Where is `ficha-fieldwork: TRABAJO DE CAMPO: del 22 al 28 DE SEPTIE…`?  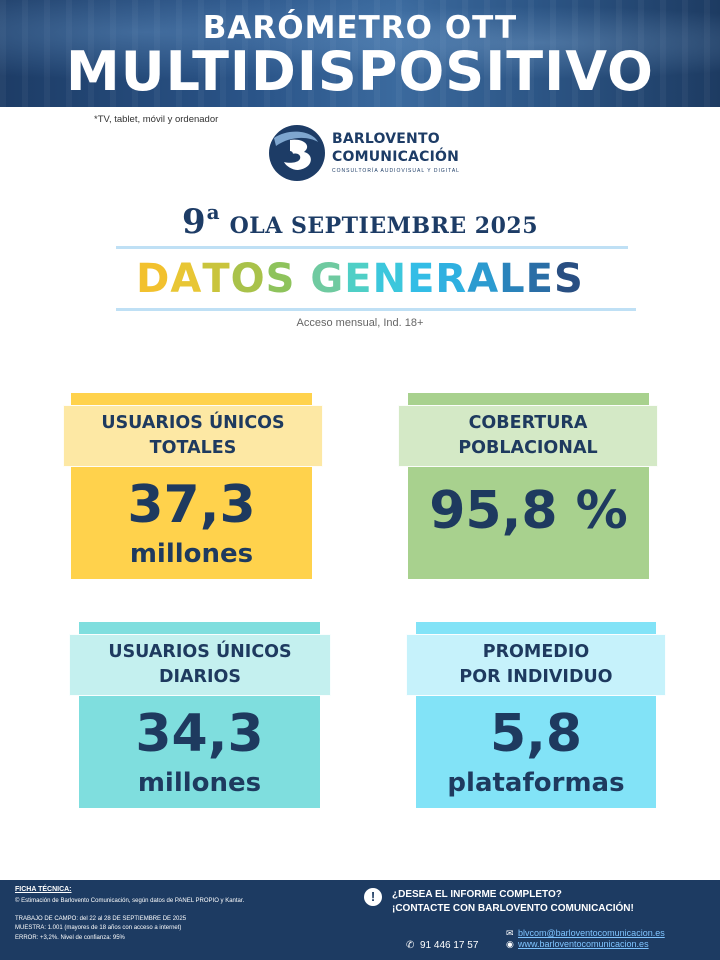 ficha-fieldwork: TRABAJO DE CAMPO: del 22 al 28 DE SEPTIE… is located at coordinates (101, 919).